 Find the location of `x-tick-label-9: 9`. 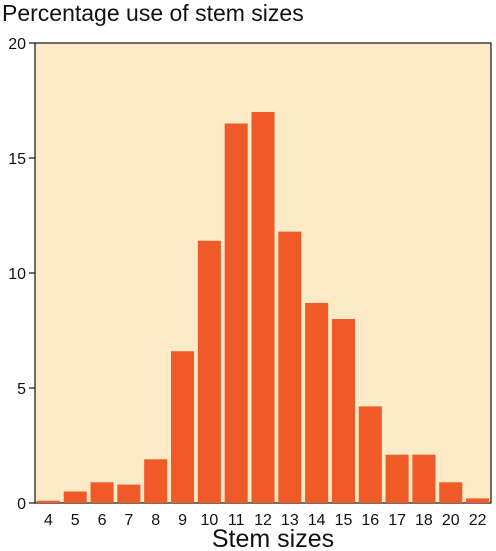

x-tick-label-9: 9 is located at coordinates (182, 520).